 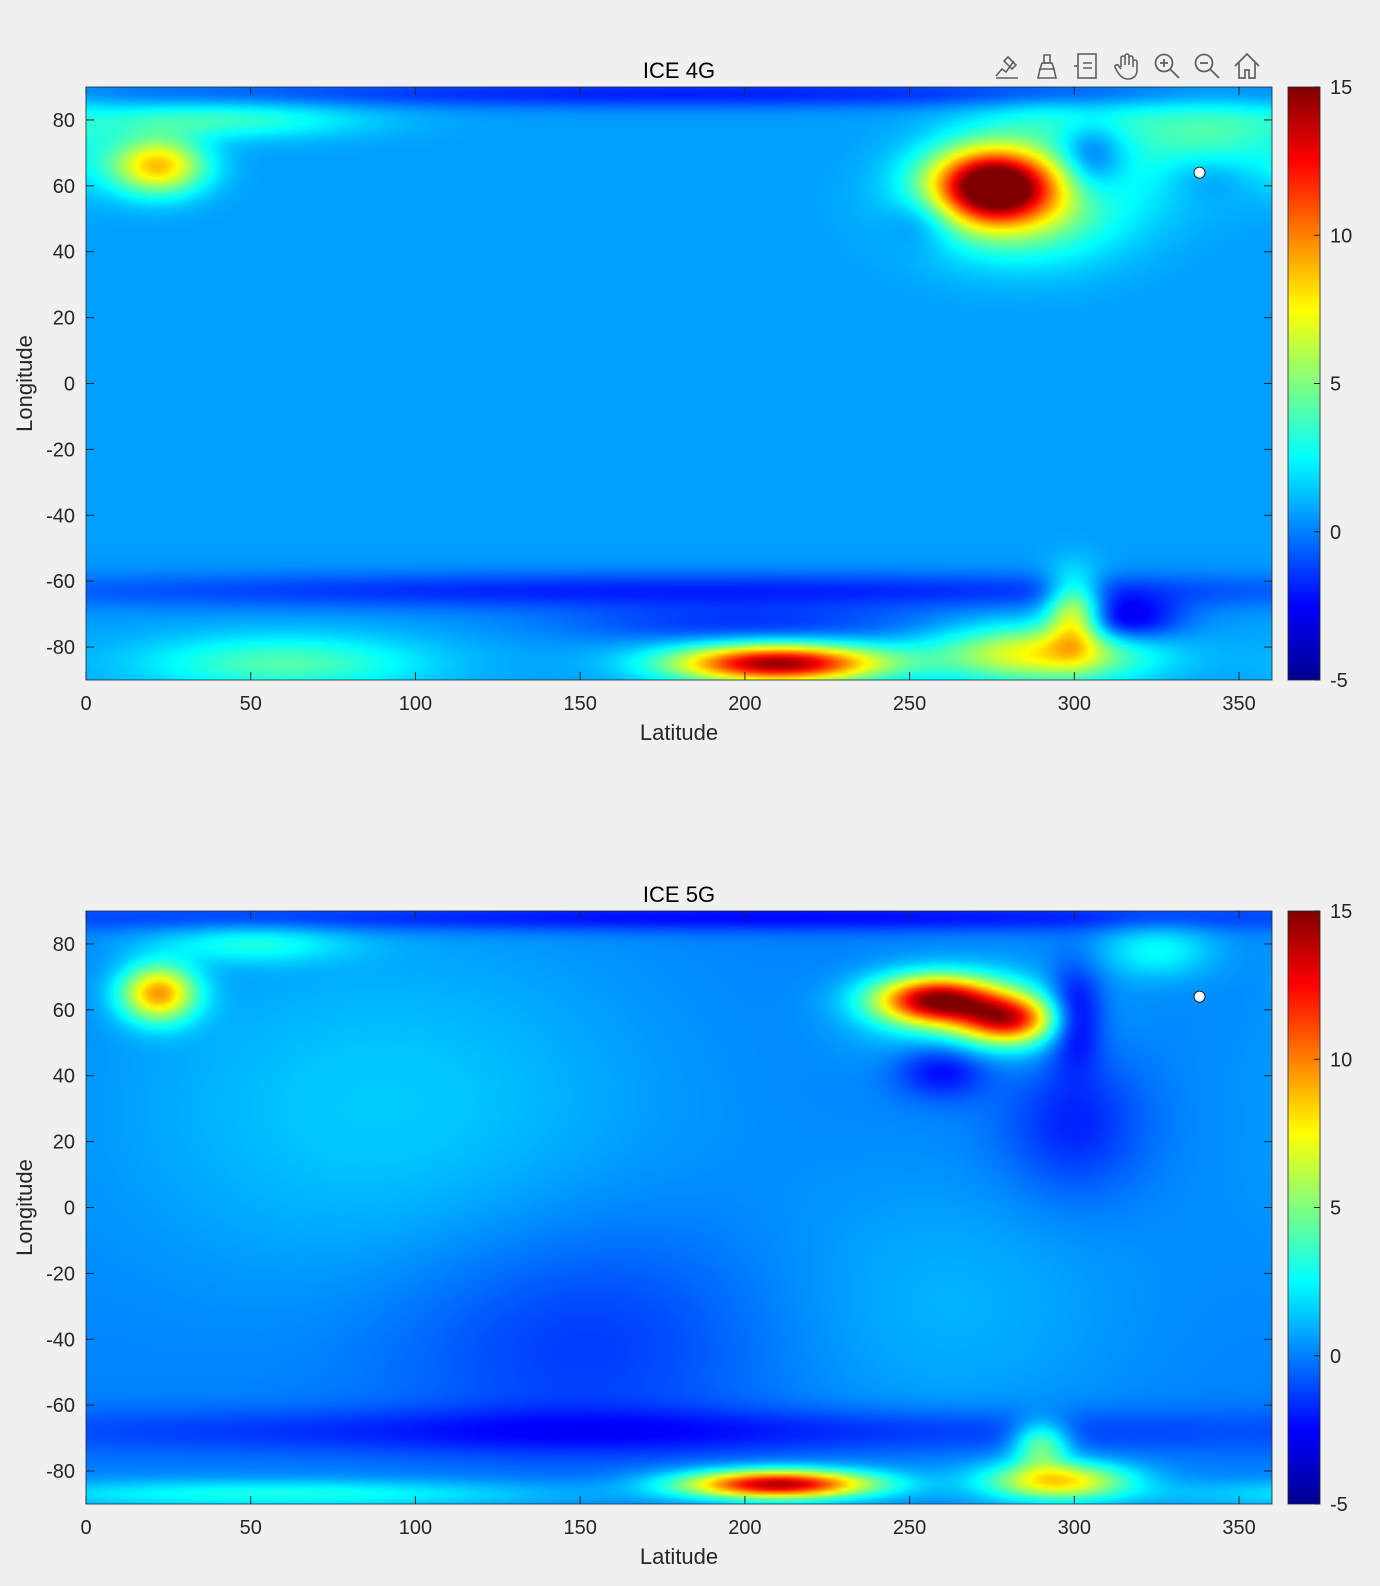 I want to click on zoom-in-icon, so click(x=1167, y=66).